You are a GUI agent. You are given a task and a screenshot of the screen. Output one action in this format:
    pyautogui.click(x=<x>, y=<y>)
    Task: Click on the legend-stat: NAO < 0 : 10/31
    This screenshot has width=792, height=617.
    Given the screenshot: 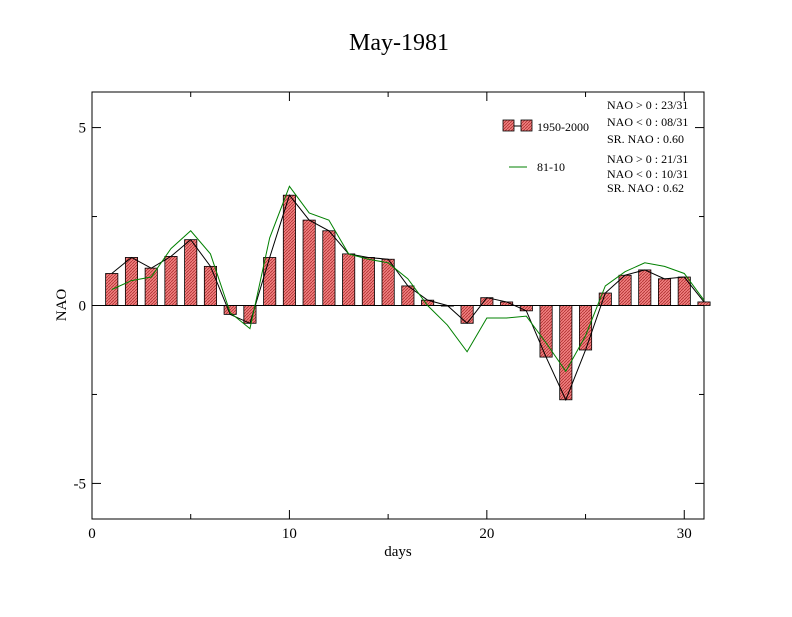 What is the action you would take?
    pyautogui.click(x=647, y=174)
    